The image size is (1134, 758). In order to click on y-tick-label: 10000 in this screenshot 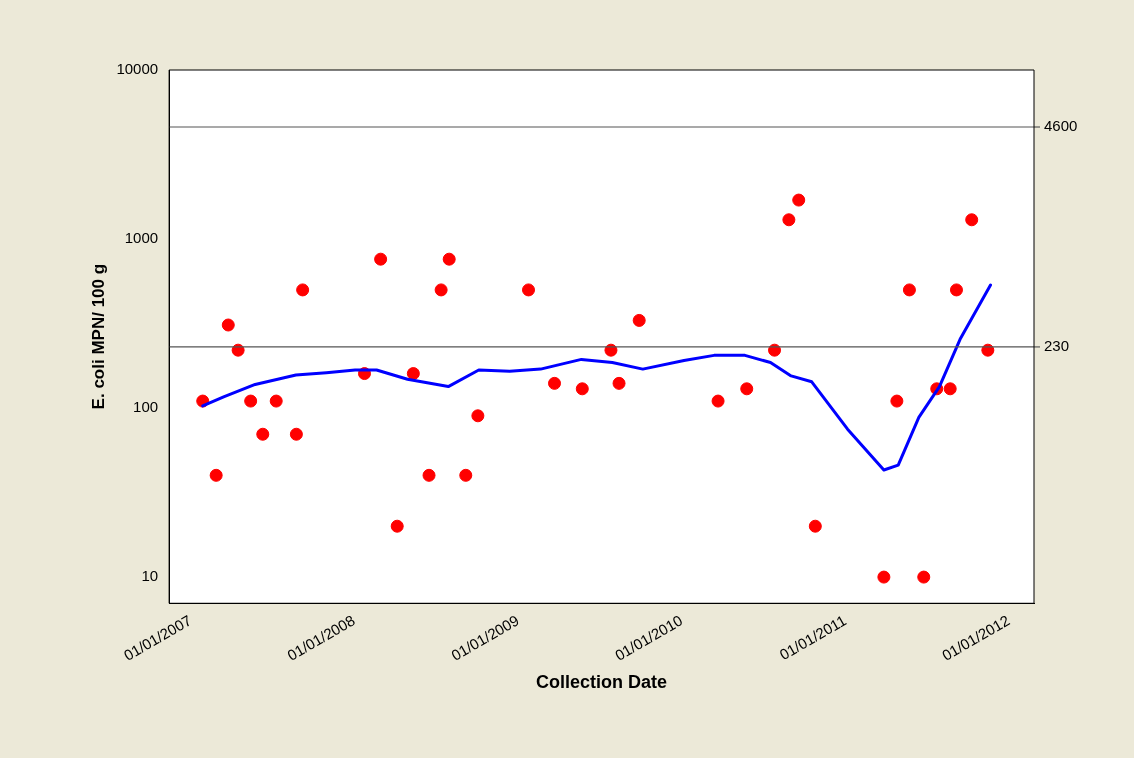, I will do `click(137, 69)`.